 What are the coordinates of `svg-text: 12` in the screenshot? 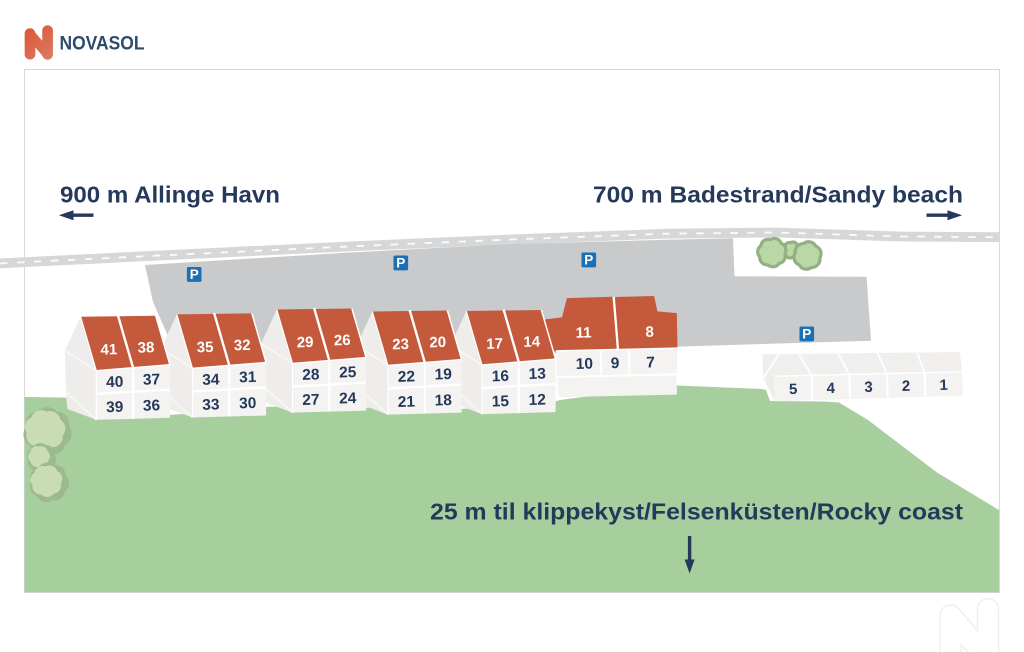 It's located at (537, 400).